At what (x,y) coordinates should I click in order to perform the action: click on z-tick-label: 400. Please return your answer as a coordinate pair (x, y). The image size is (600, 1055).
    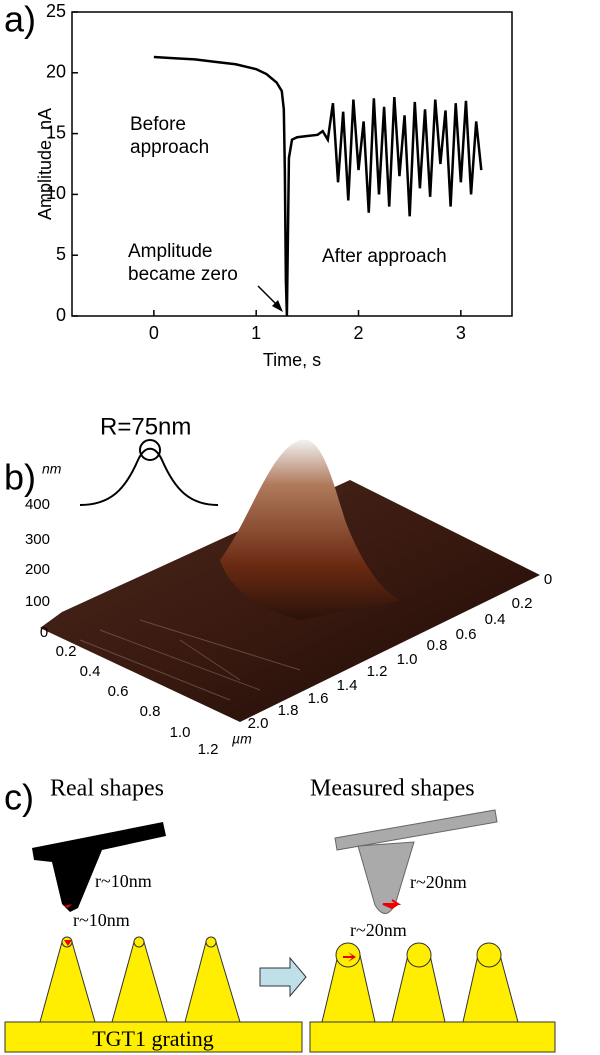
    Looking at the image, I should click on (37, 504).